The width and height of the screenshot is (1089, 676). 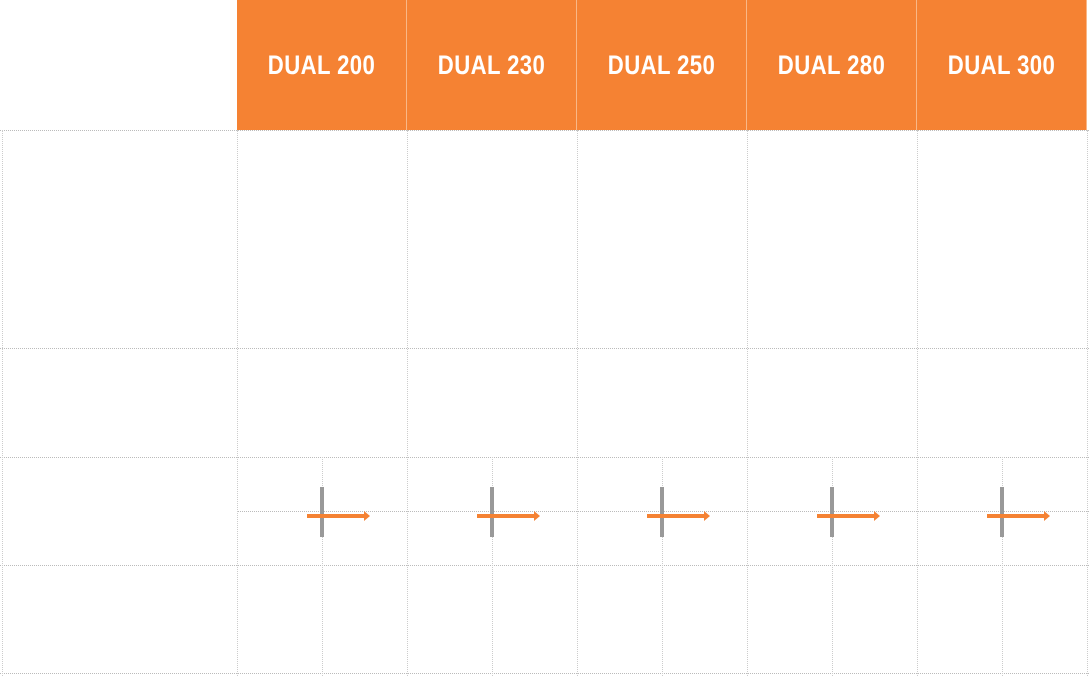 I want to click on column-header-label: DUAL 200, so click(x=321, y=64).